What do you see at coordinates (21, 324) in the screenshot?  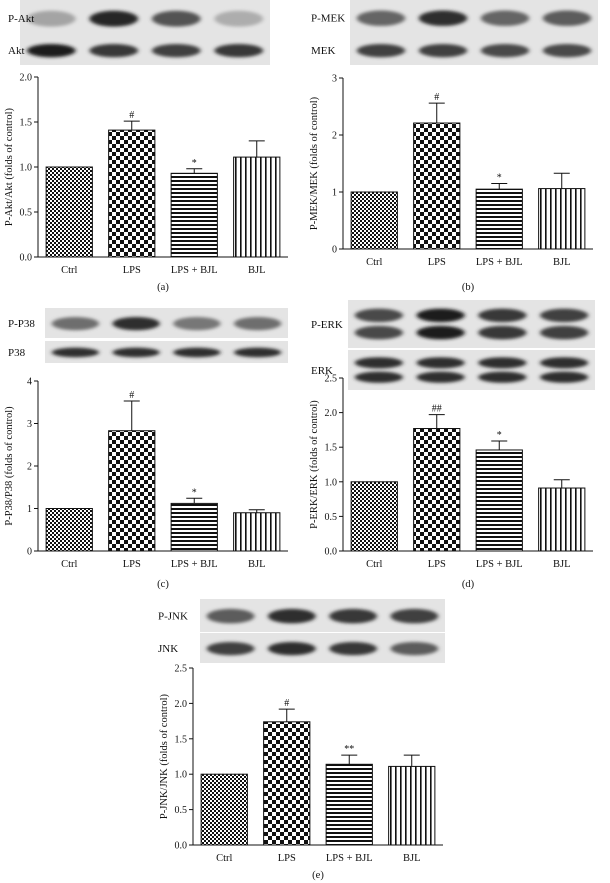 I see `blot-label: P-P38` at bounding box center [21, 324].